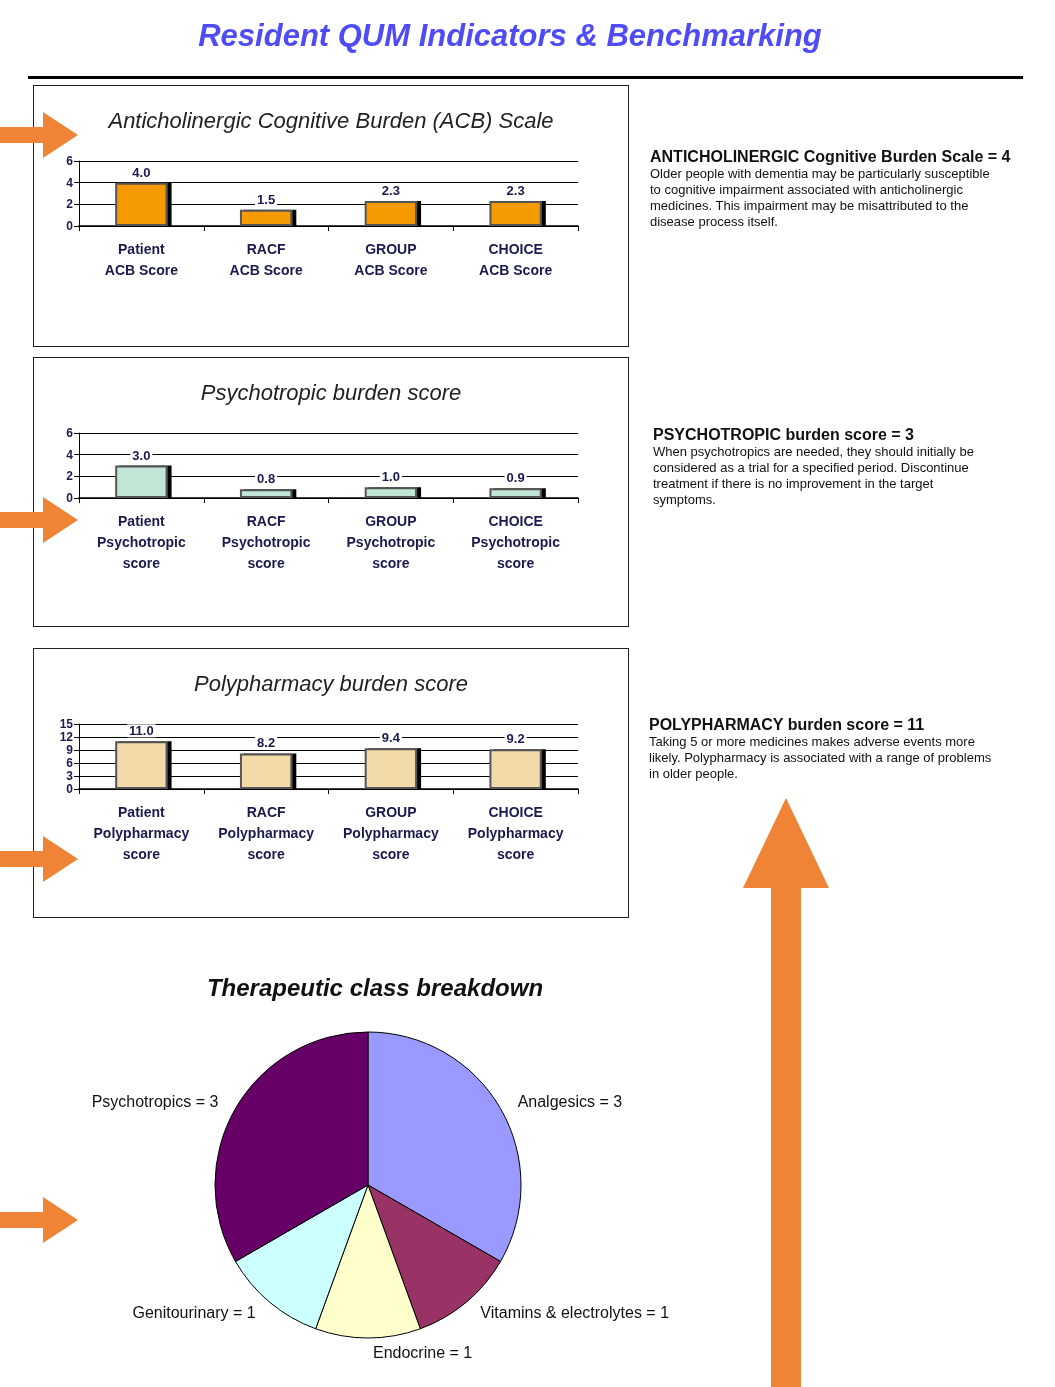  Describe the element at coordinates (784, 435) in the screenshot. I see `text: PSYCHOTROPIC burden score = 3` at that location.